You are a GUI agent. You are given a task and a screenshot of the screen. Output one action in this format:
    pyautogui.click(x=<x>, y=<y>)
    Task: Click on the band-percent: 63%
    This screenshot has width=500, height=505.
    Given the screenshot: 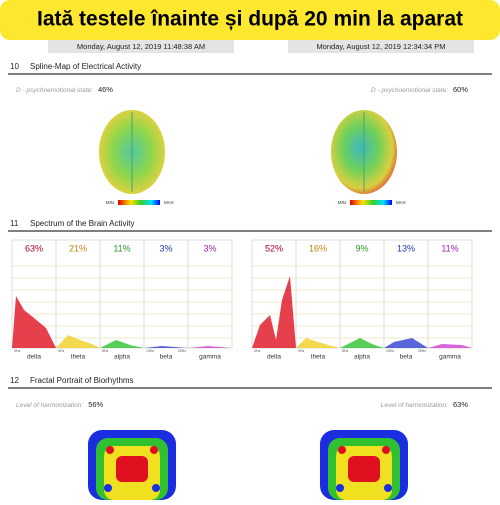 What is the action you would take?
    pyautogui.click(x=34, y=248)
    